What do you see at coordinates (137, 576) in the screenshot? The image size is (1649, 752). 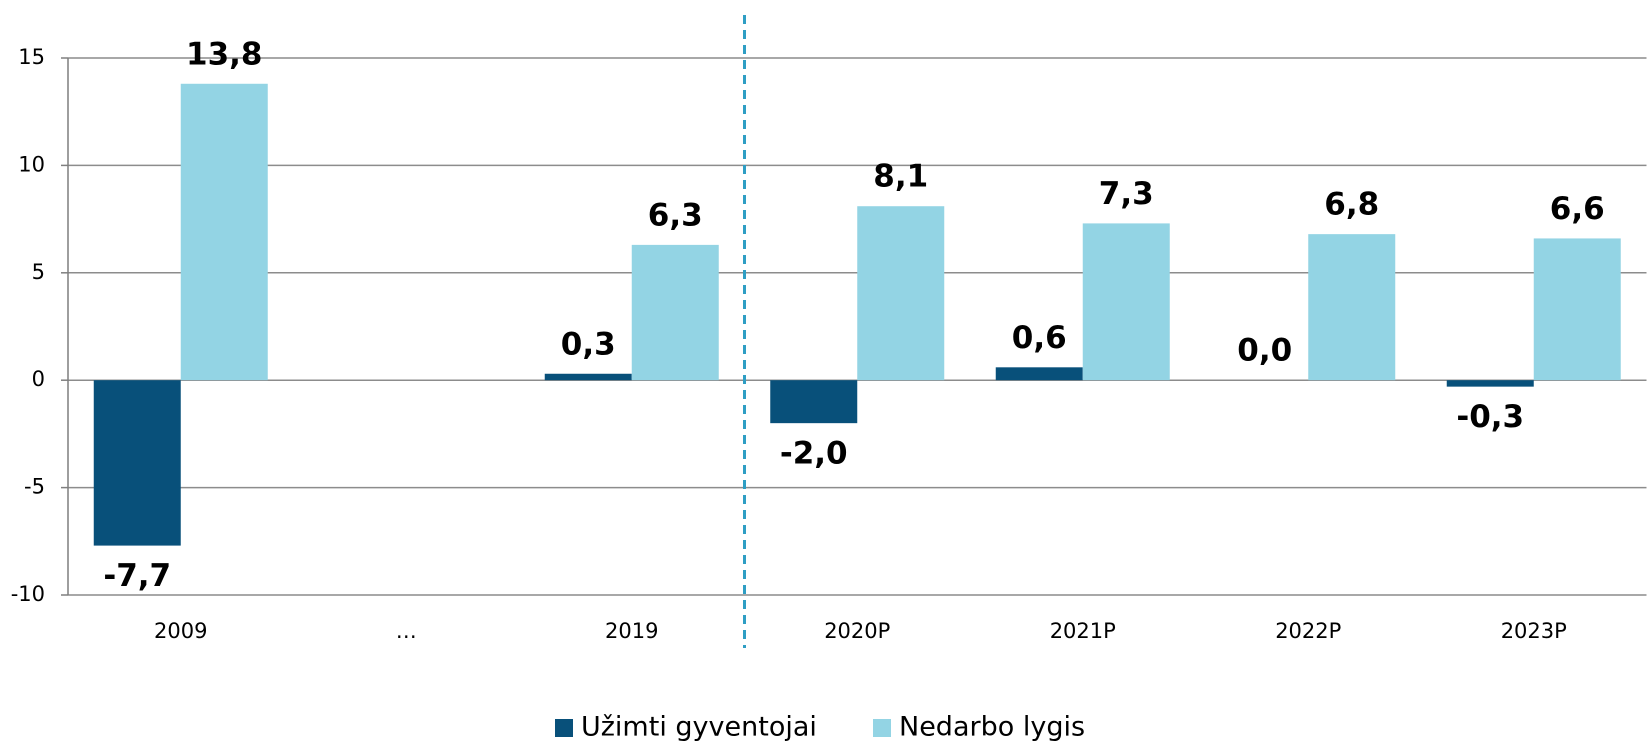 I see `data-label: -7,7` at bounding box center [137, 576].